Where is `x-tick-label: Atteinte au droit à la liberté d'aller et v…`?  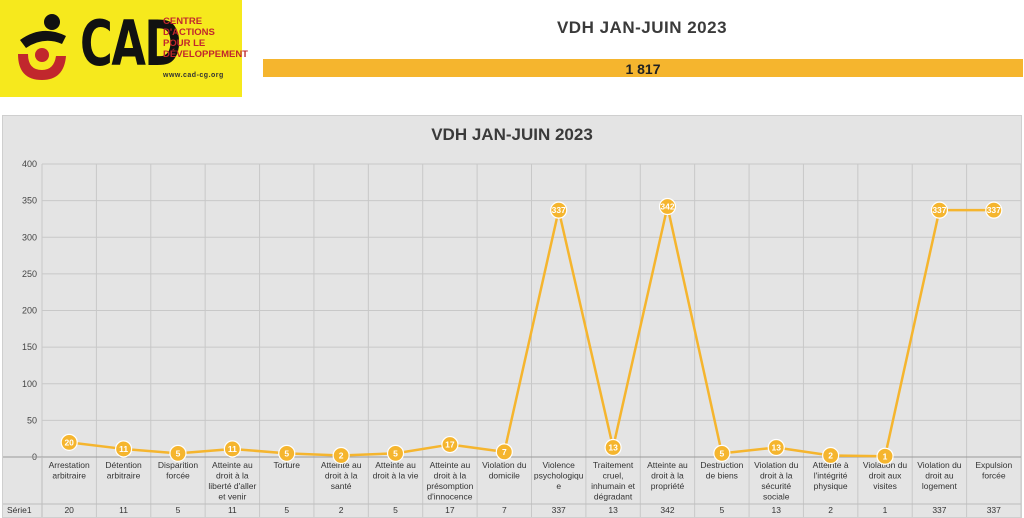
x-tick-label: Atteinte au droit à la liberté d'aller et v… is located at coordinates (232, 481).